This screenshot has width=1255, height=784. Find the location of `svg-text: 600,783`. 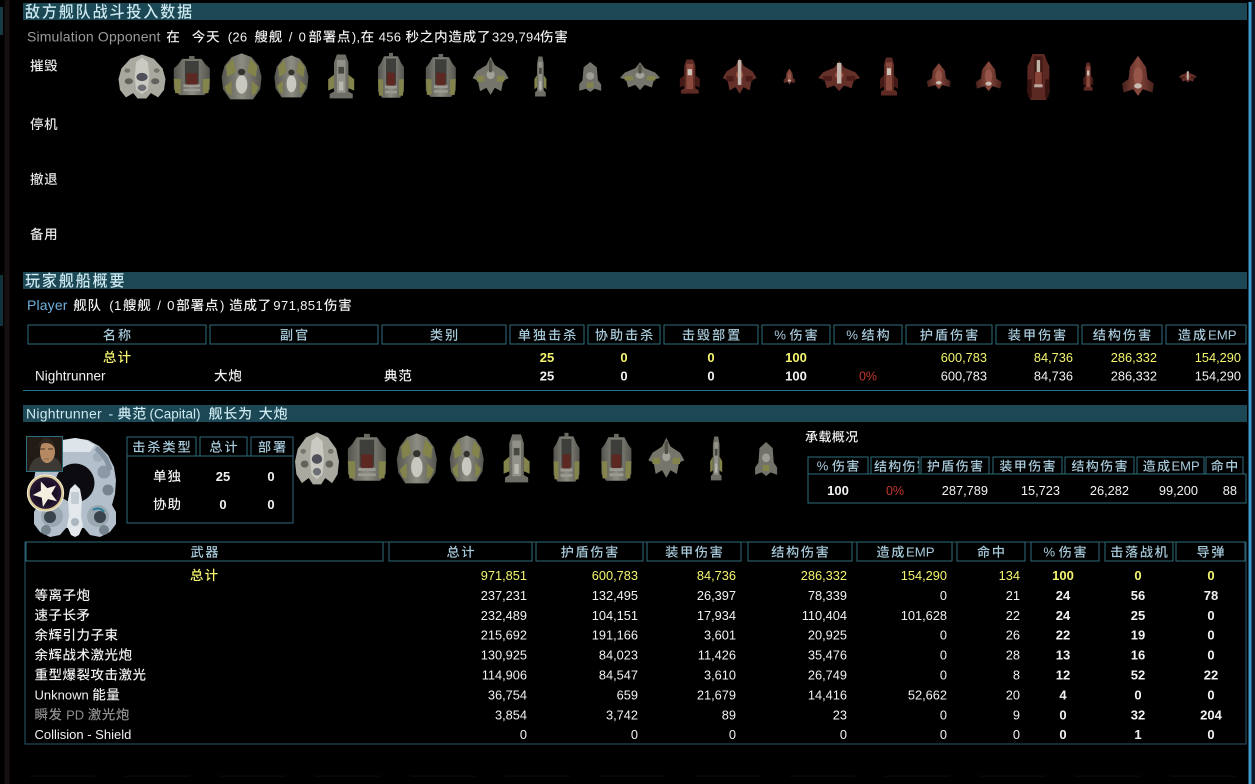

svg-text: 600,783 is located at coordinates (964, 376).